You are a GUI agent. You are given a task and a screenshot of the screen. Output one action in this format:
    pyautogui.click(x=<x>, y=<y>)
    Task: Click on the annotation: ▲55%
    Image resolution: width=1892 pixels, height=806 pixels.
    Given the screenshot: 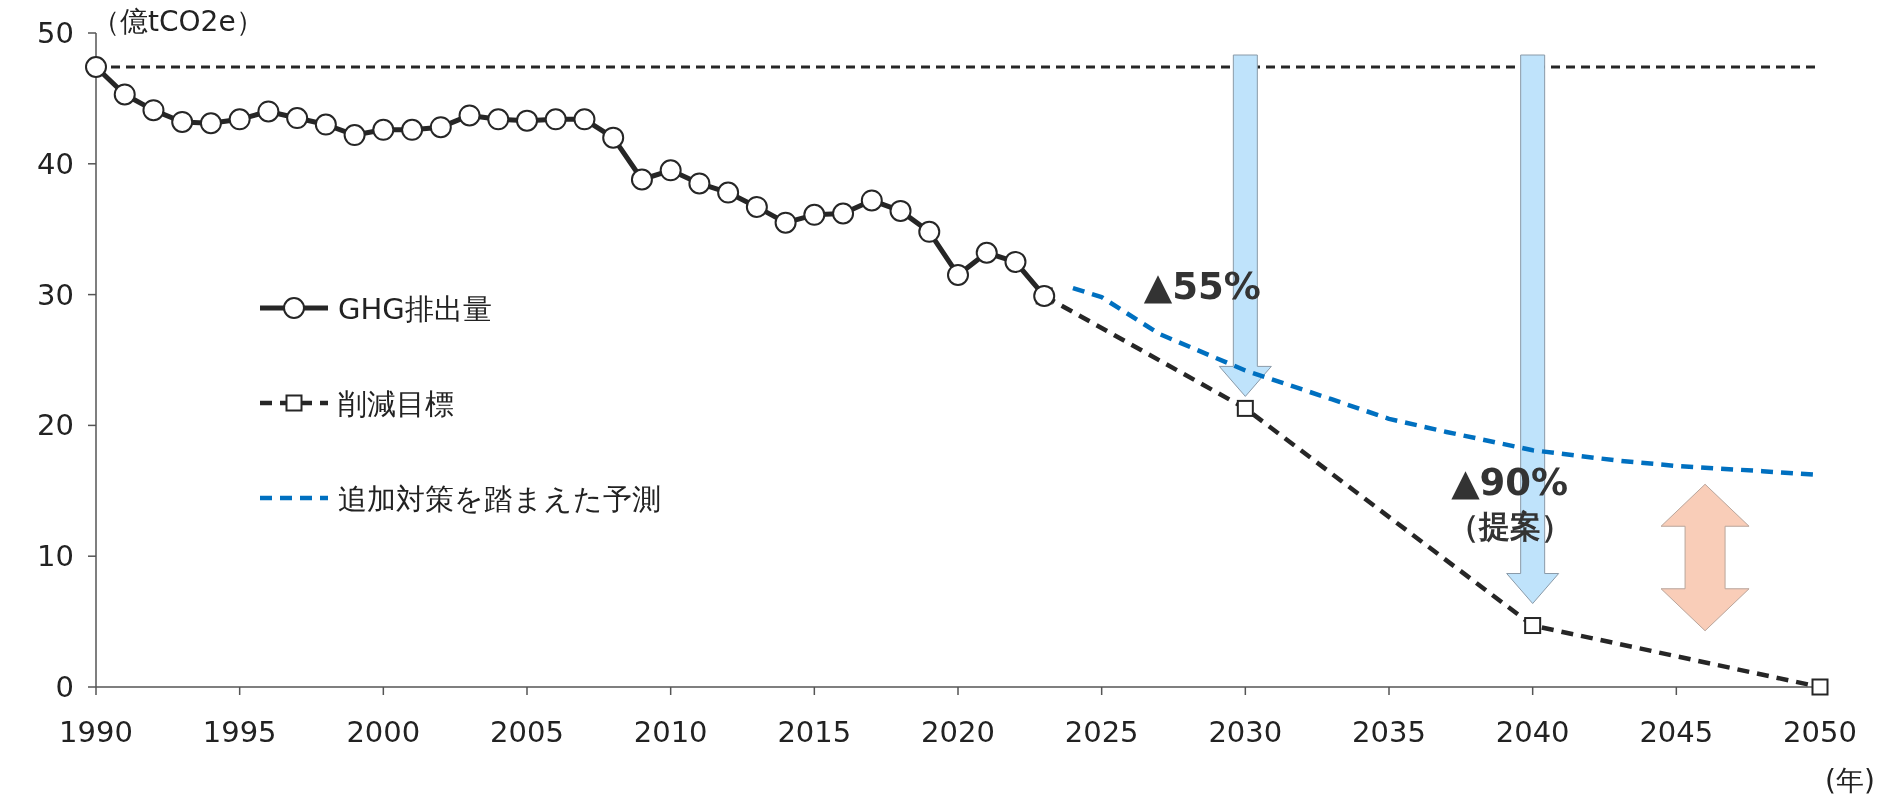 What is the action you would take?
    pyautogui.click(x=1202, y=286)
    